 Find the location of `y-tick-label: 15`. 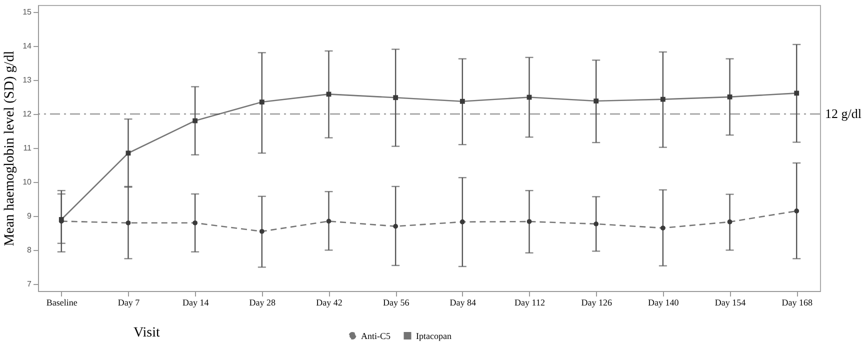

y-tick-label: 15 is located at coordinates (27, 11).